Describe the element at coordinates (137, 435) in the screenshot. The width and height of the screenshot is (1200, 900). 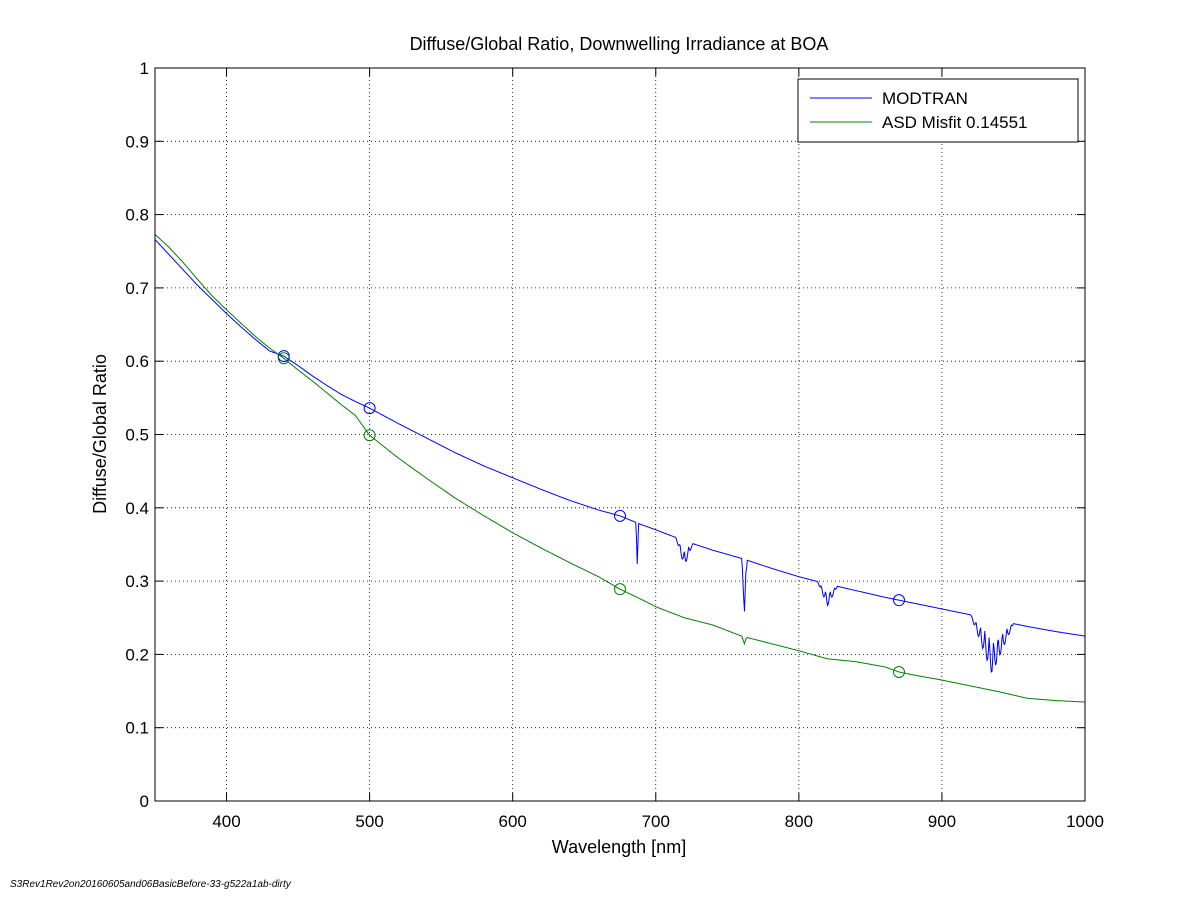
I see `y-tick-label: 0.5` at that location.